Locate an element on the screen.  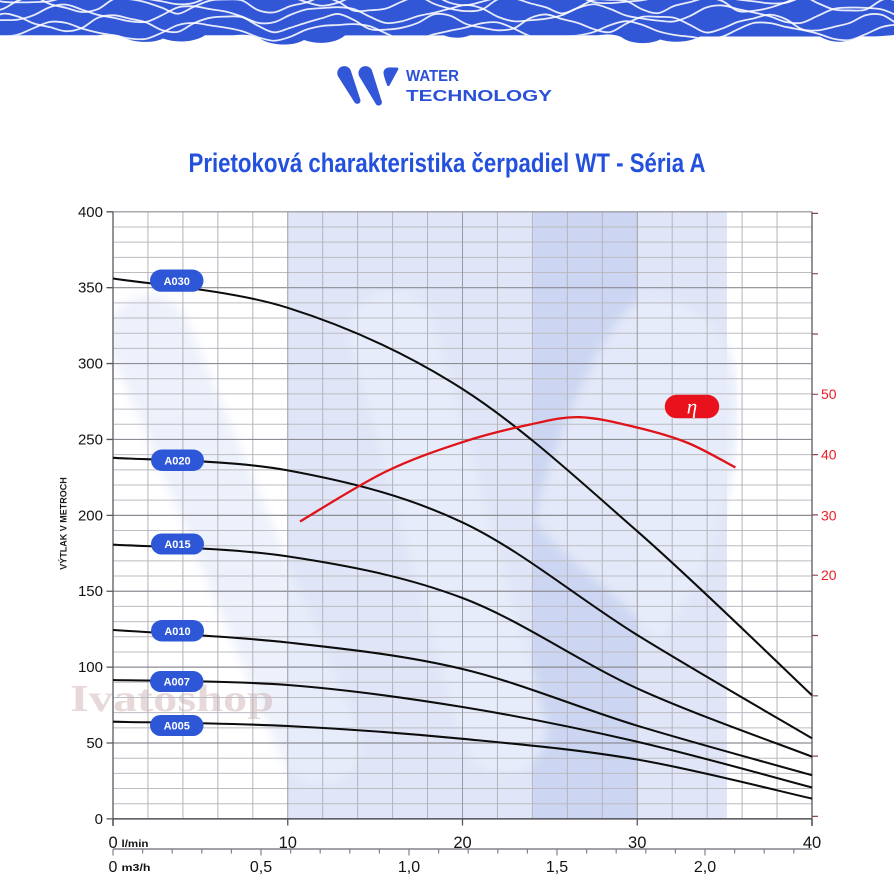
svg-text: 100 is located at coordinates (90, 667).